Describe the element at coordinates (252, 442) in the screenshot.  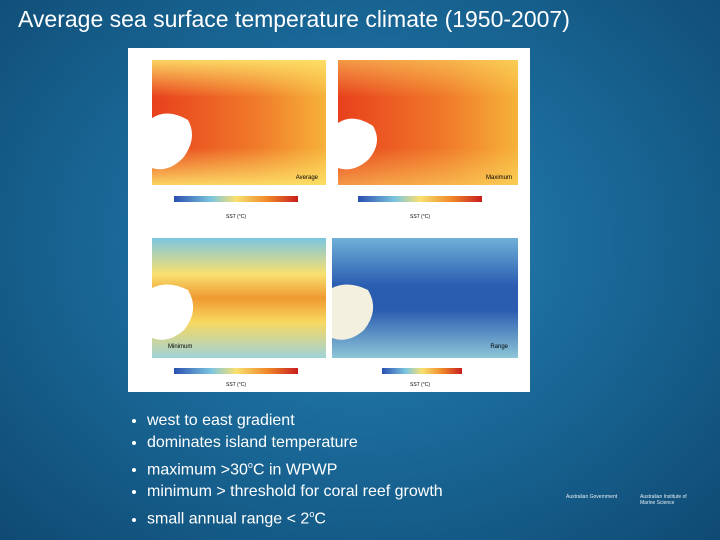
I see `bullet-text: dominates island temperature` at that location.